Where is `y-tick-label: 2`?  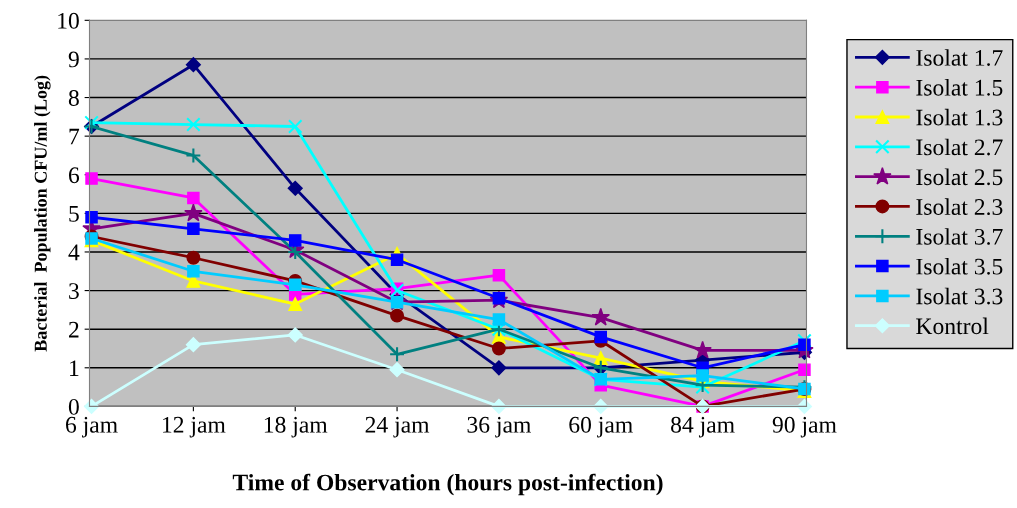 y-tick-label: 2 is located at coordinates (74, 329).